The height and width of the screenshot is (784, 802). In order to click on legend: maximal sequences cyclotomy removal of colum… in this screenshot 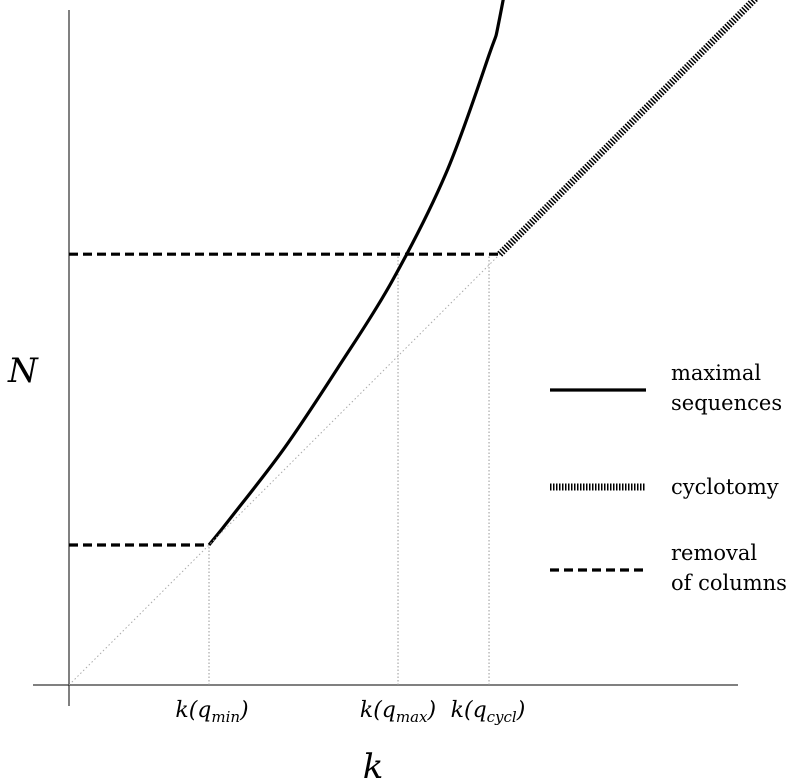, I will do `click(668, 478)`.